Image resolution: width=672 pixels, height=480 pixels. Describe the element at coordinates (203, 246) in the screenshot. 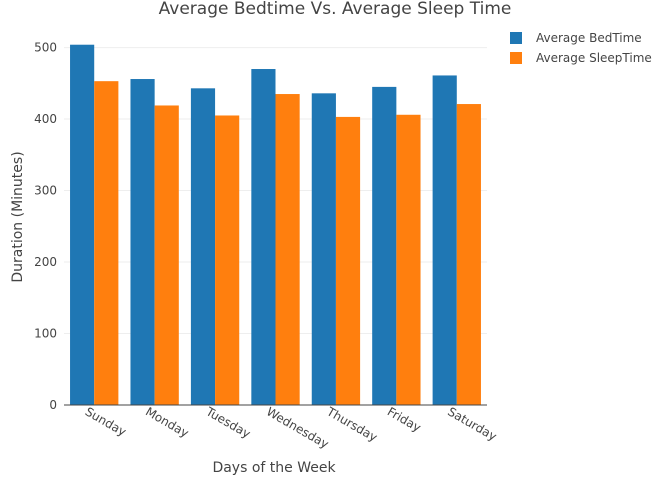

I see `bar-tuesday-bedtime` at that location.